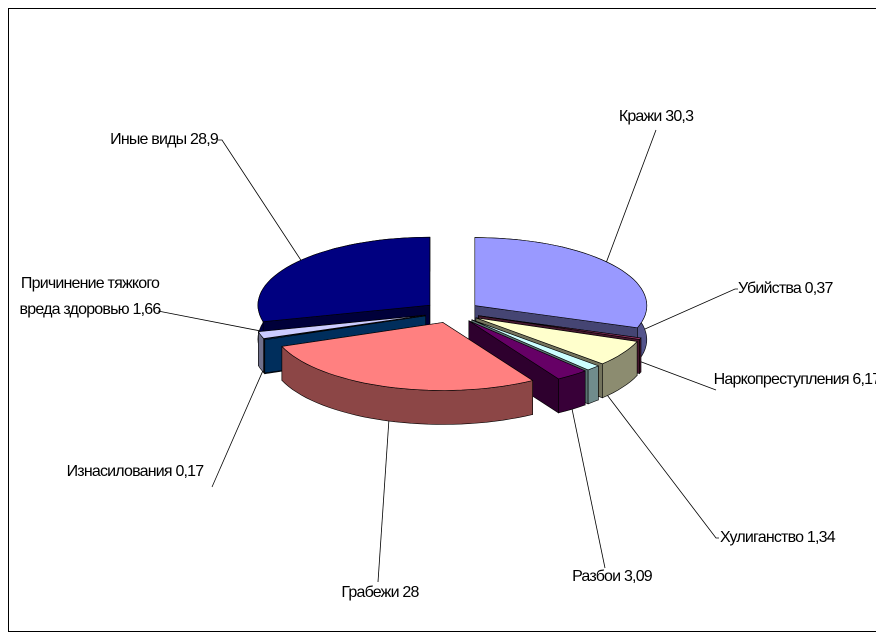 Image resolution: width=876 pixels, height=640 pixels. Describe the element at coordinates (410, 592) in the screenshot. I see `value-label: 28` at that location.